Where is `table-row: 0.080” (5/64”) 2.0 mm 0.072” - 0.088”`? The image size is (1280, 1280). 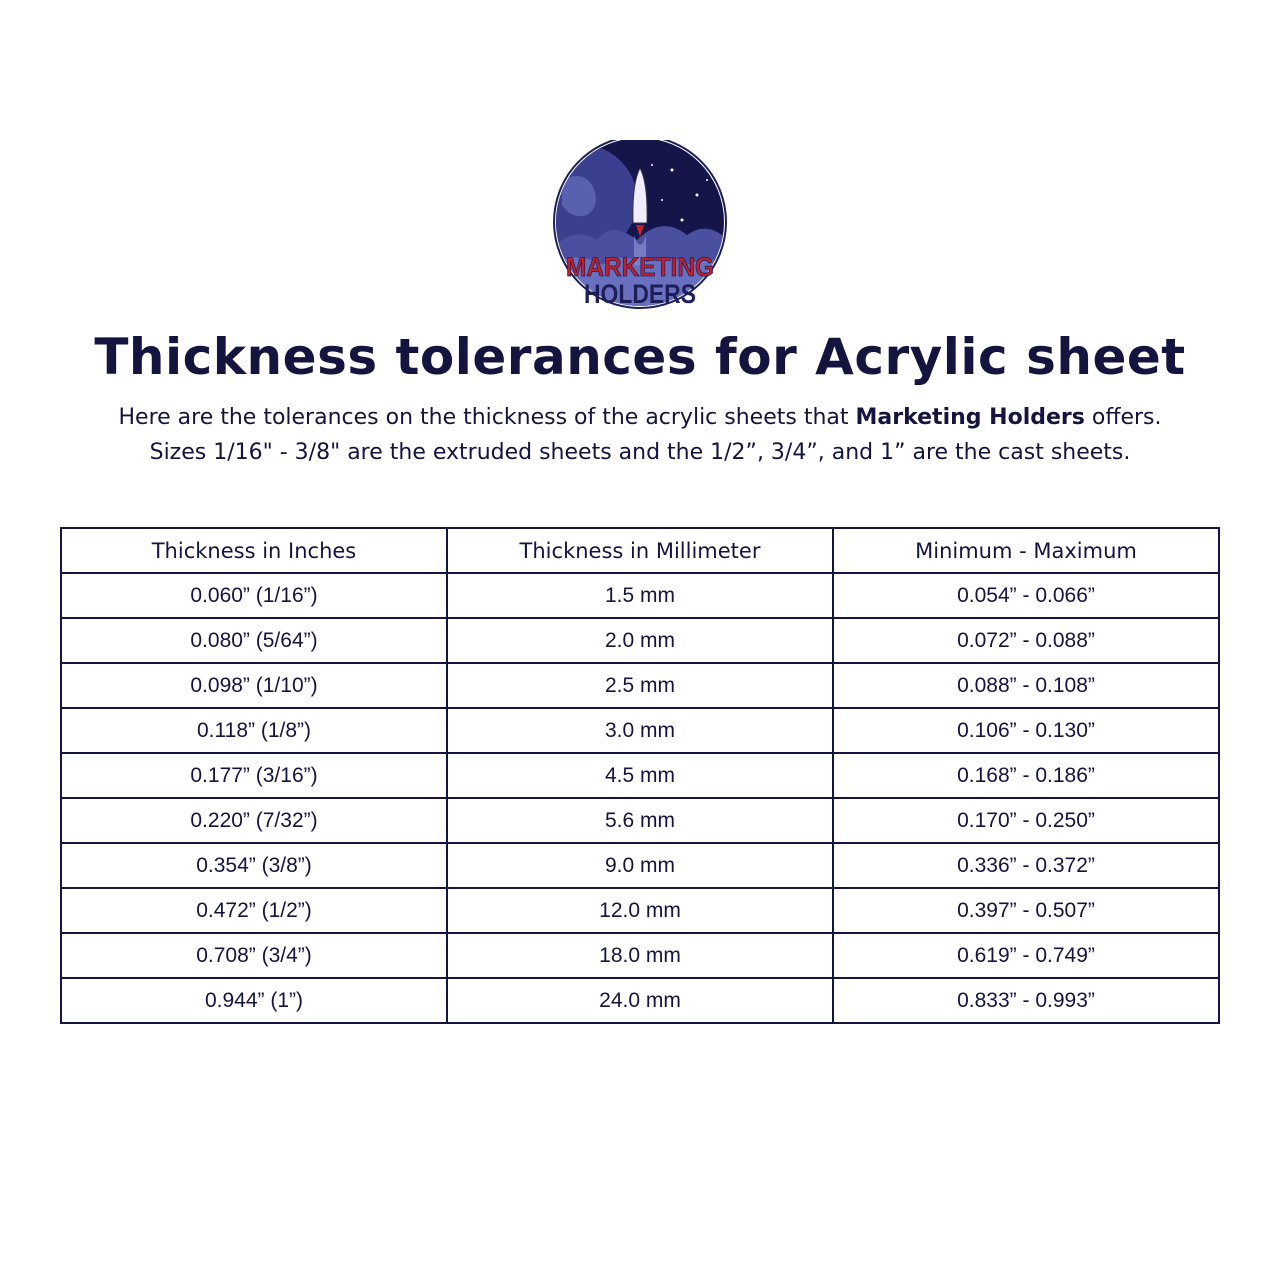
table-row: 0.080” (5/64”) 2.0 mm 0.072” - 0.088” is located at coordinates (640, 640).